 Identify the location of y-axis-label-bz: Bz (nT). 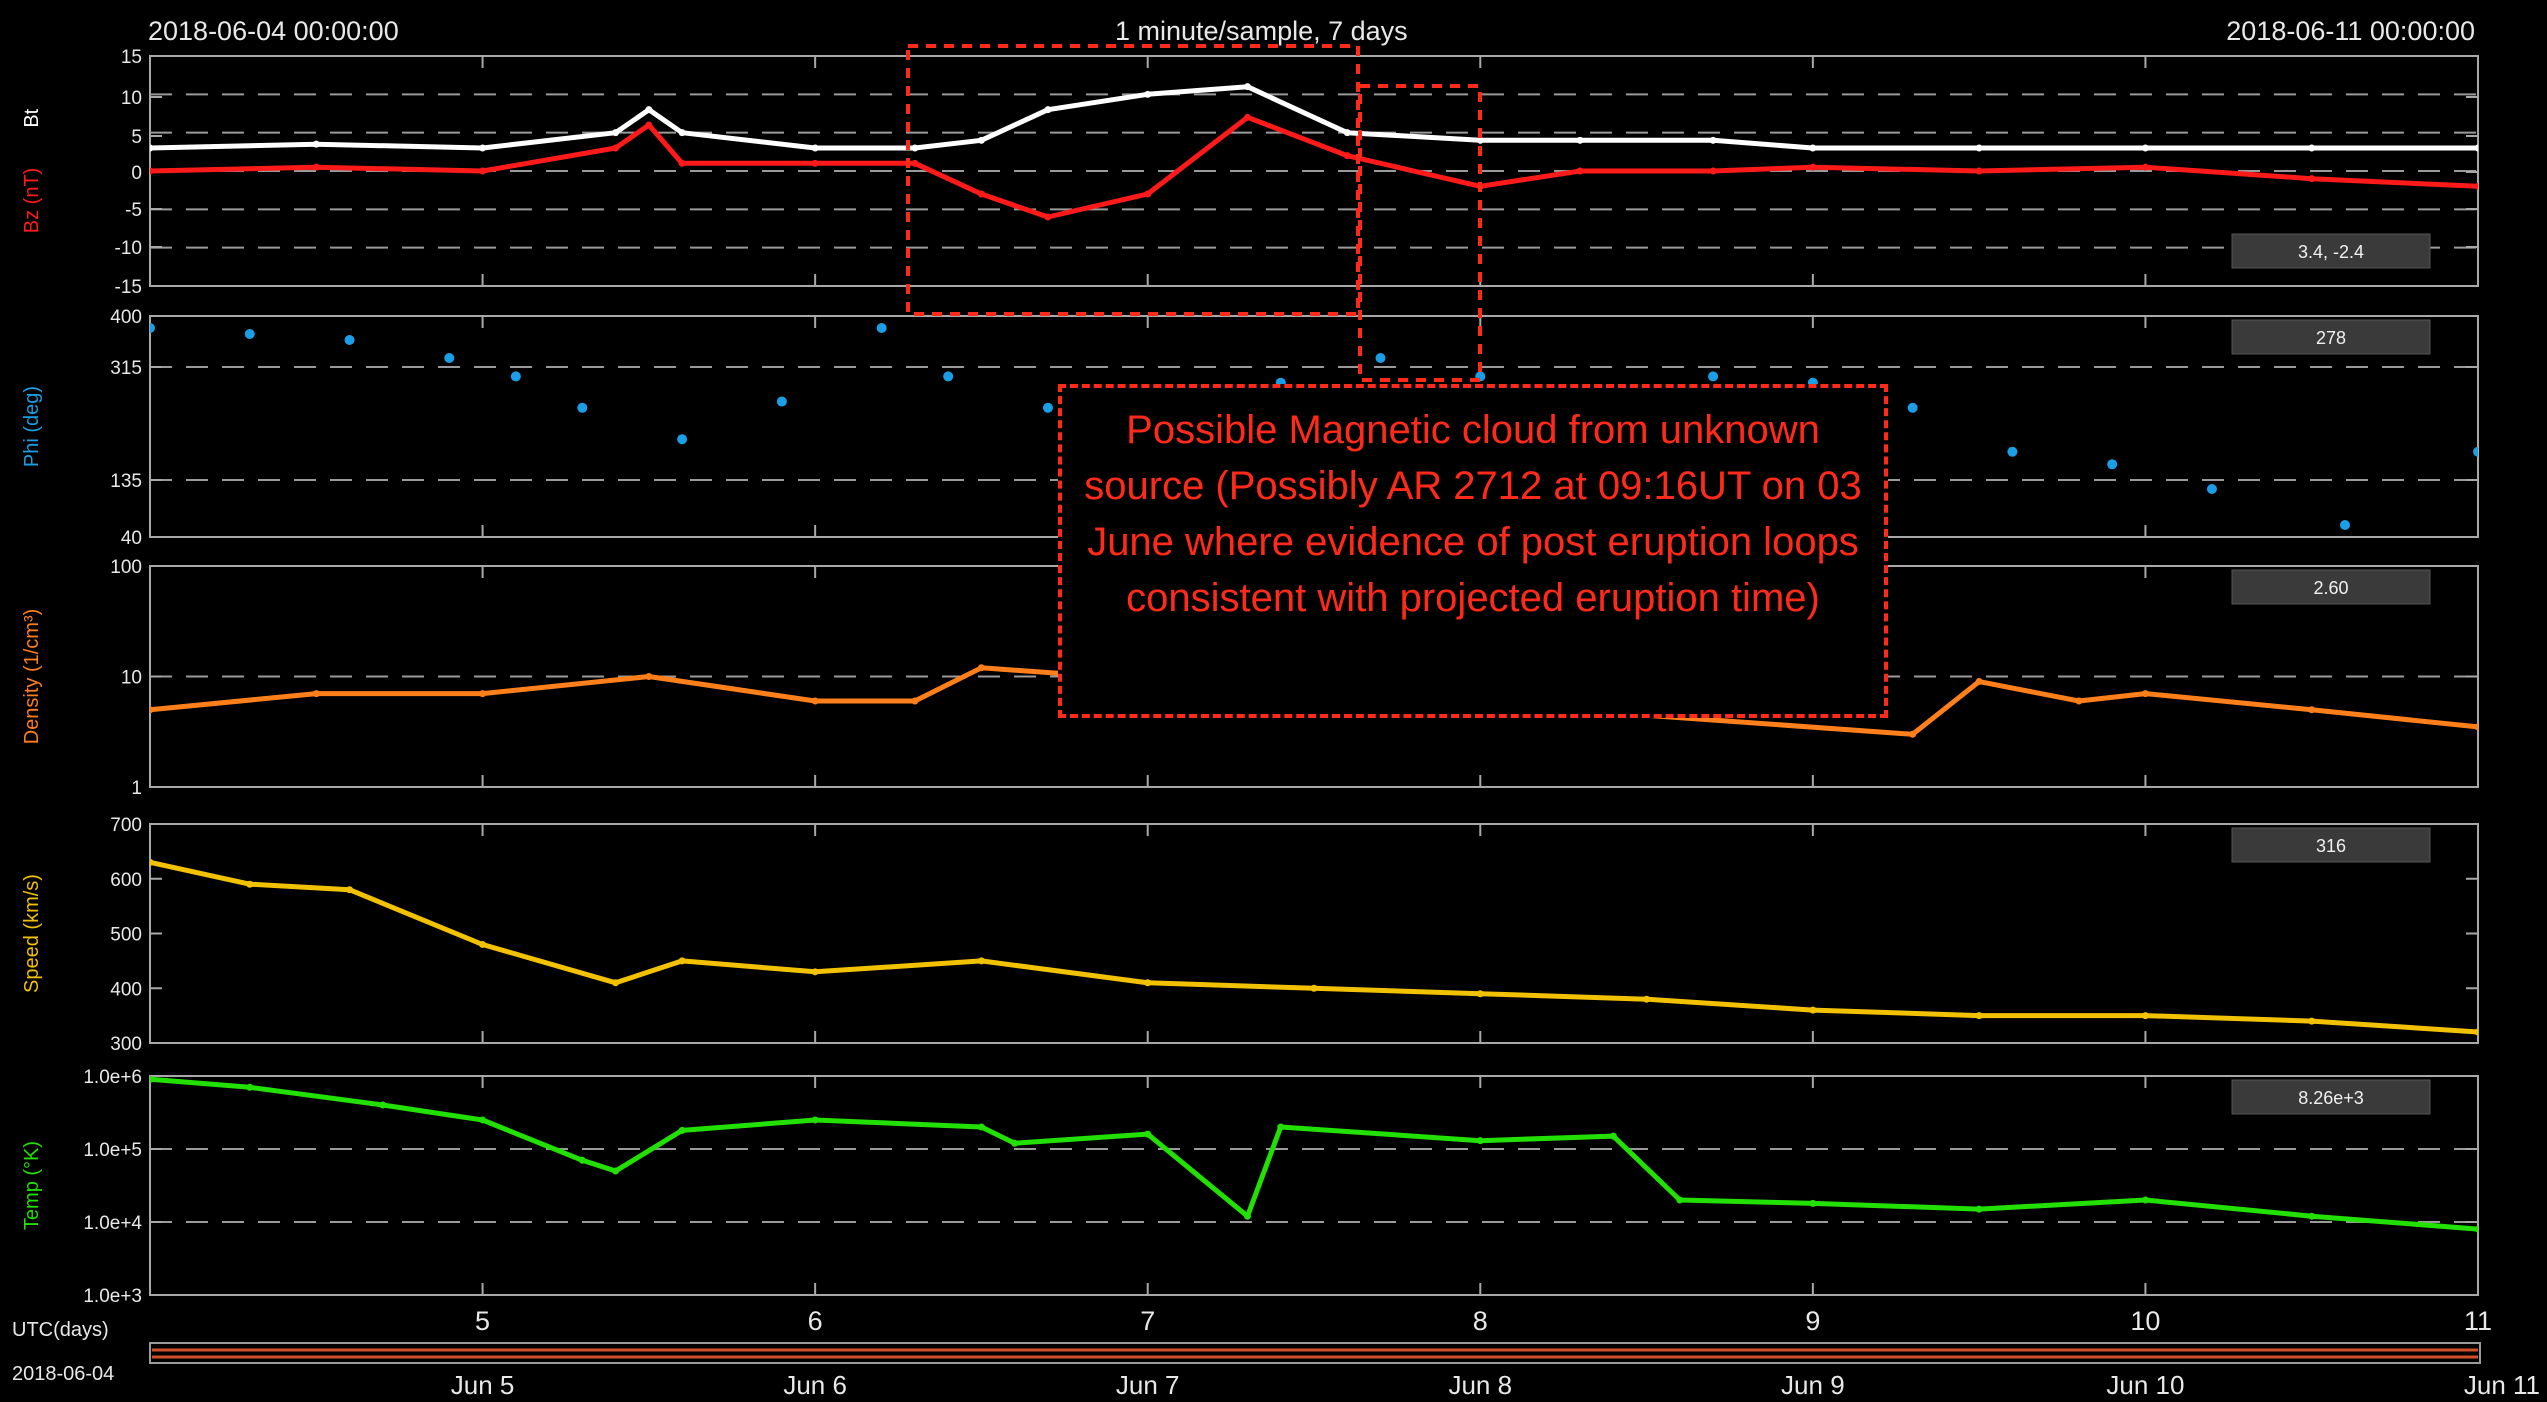
(32, 201).